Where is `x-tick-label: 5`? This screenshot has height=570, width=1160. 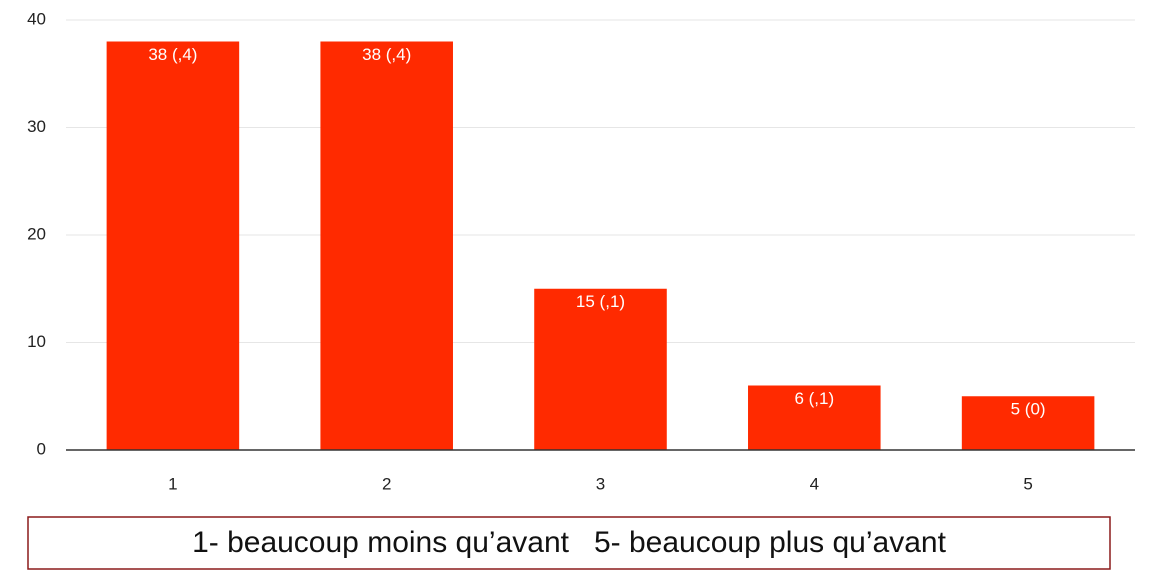
x-tick-label: 5 is located at coordinates (1027, 483).